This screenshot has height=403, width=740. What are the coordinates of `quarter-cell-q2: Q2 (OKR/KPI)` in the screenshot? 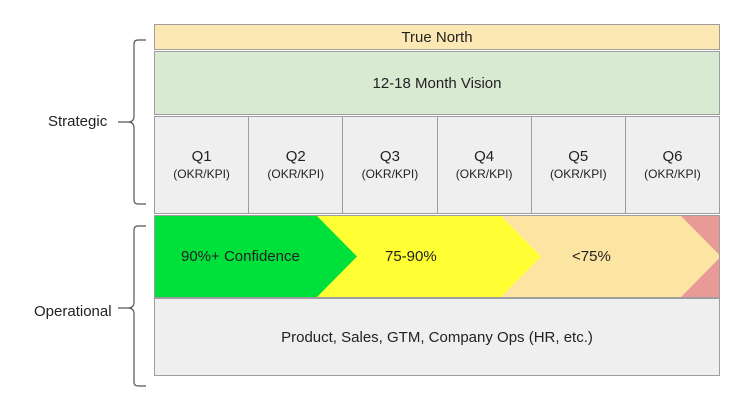 It's located at (296, 165).